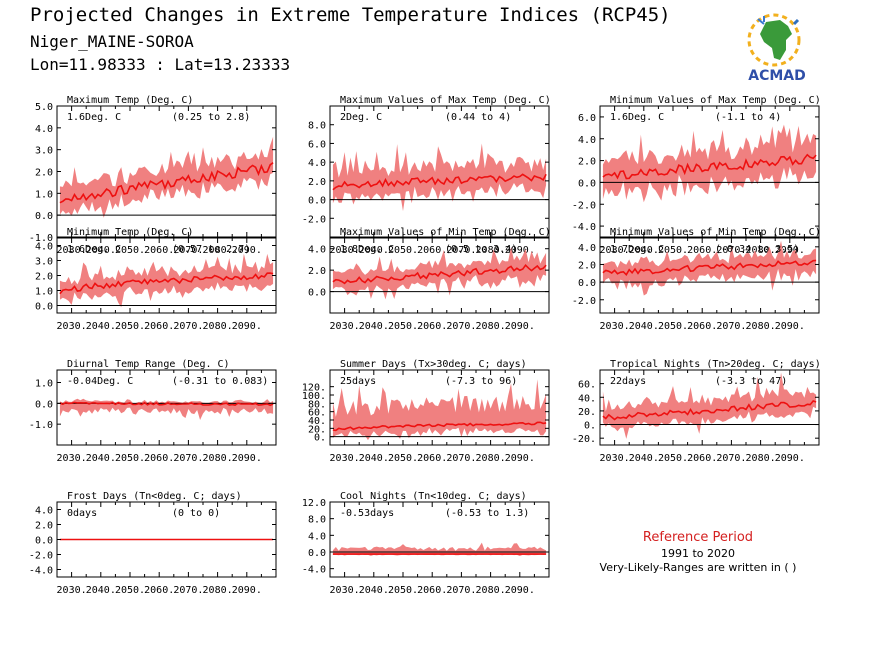 The height and width of the screenshot is (659, 879). Describe the element at coordinates (367, 249) in the screenshot. I see `summary-label: 1.8Deg. C` at that location.